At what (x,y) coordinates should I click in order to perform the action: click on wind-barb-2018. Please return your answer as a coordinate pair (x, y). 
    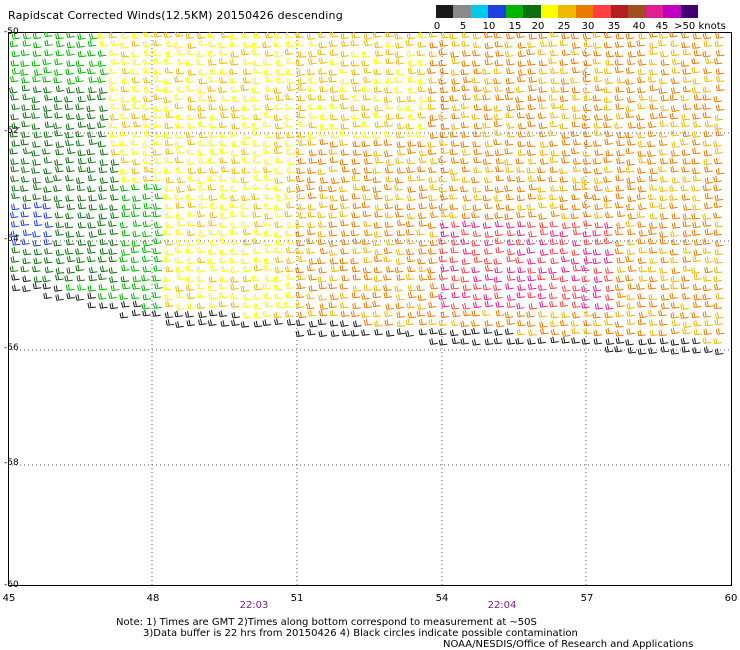
    Looking at the image, I should click on (267, 314).